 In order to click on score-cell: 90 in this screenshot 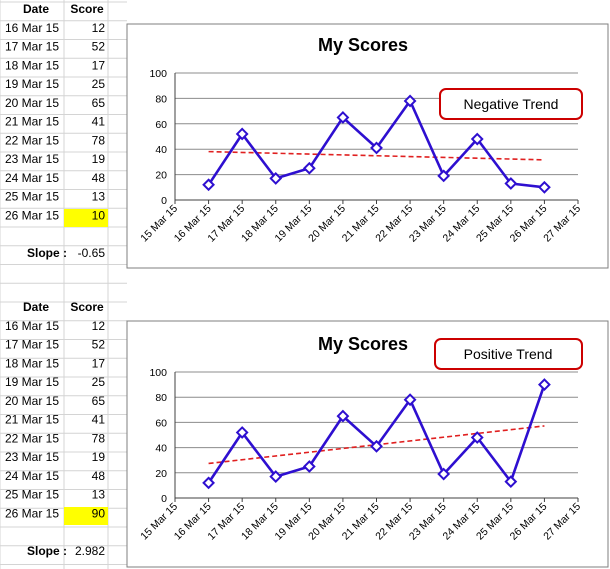, I will do `click(99, 513)`.